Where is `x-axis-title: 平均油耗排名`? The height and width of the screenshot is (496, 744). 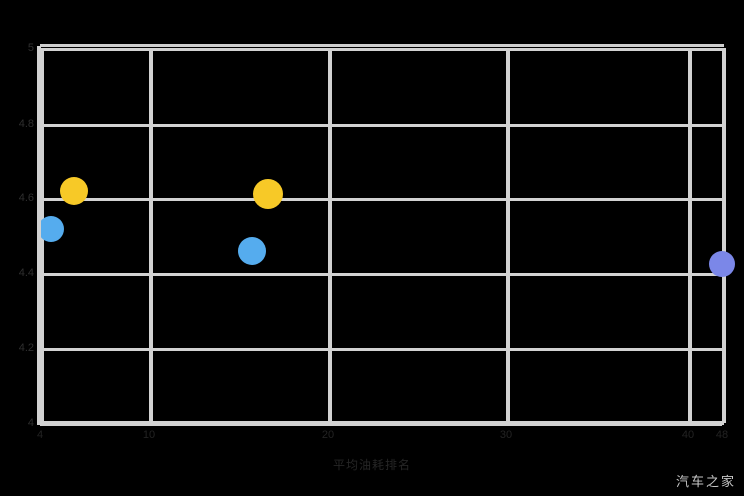
x-axis-title: 平均油耗排名 is located at coordinates (371, 465).